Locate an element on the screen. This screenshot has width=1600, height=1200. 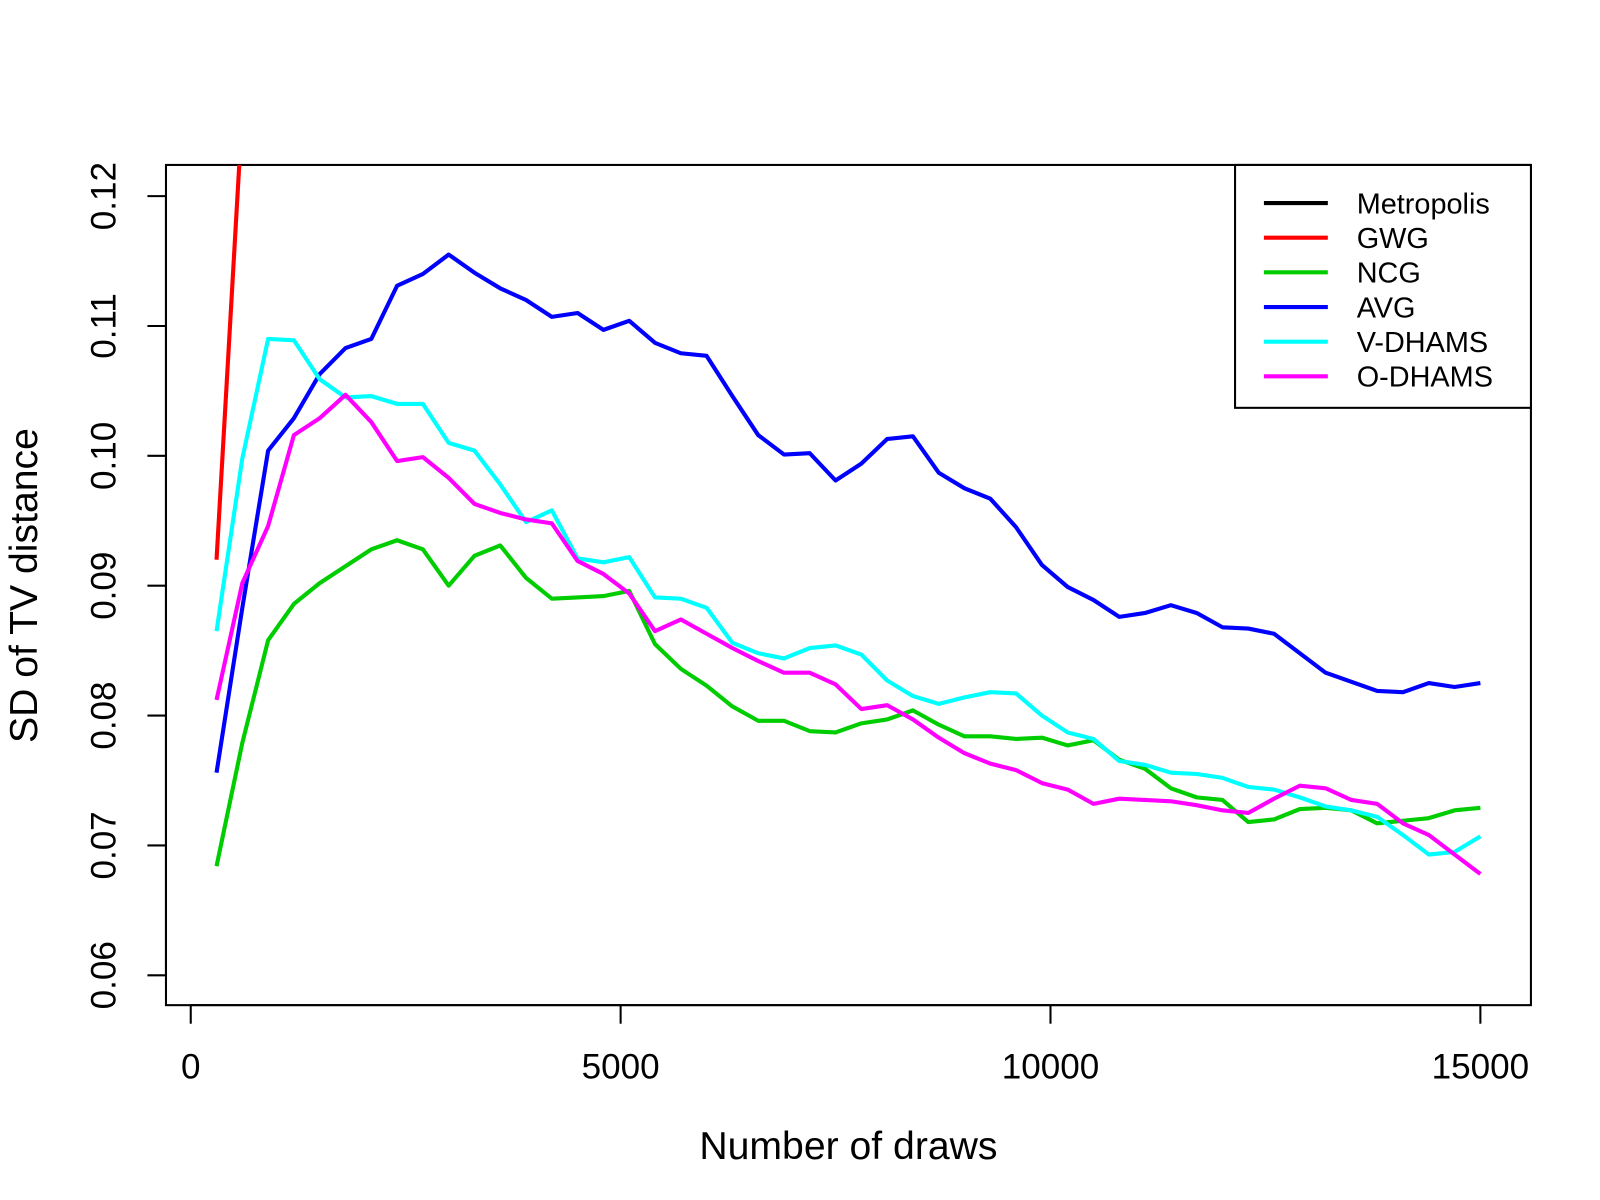
y-tick-label: 0.06 is located at coordinates (103, 975).